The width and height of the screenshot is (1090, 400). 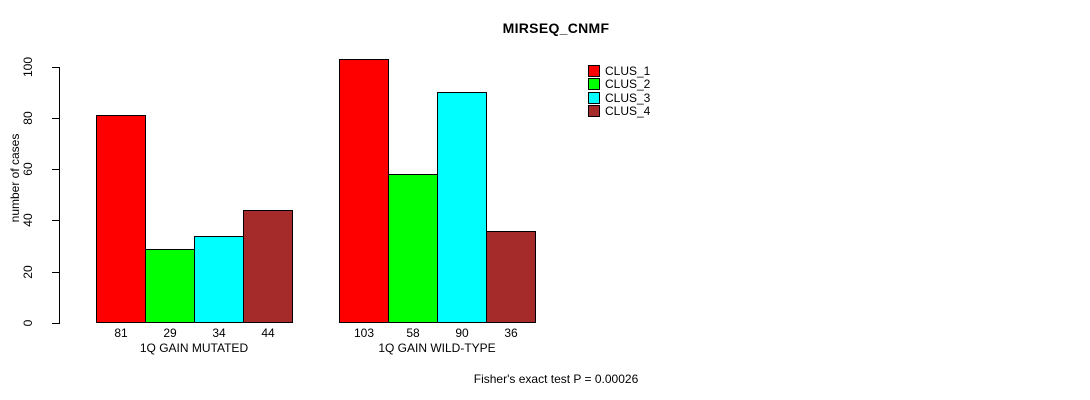 I want to click on bar-value-label: 103, so click(x=364, y=333).